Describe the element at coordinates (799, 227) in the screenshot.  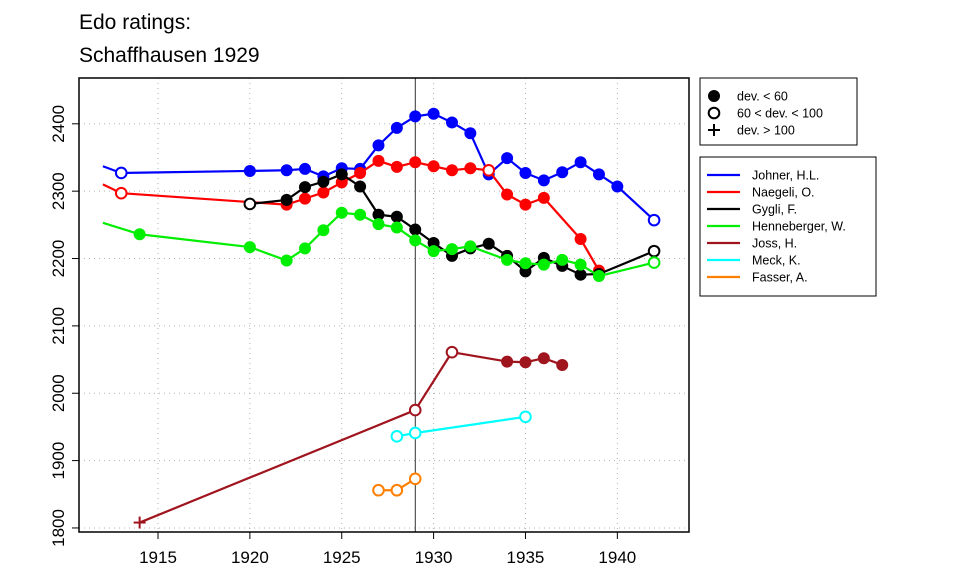
I see `series-legend-label: Henneberger, W.` at that location.